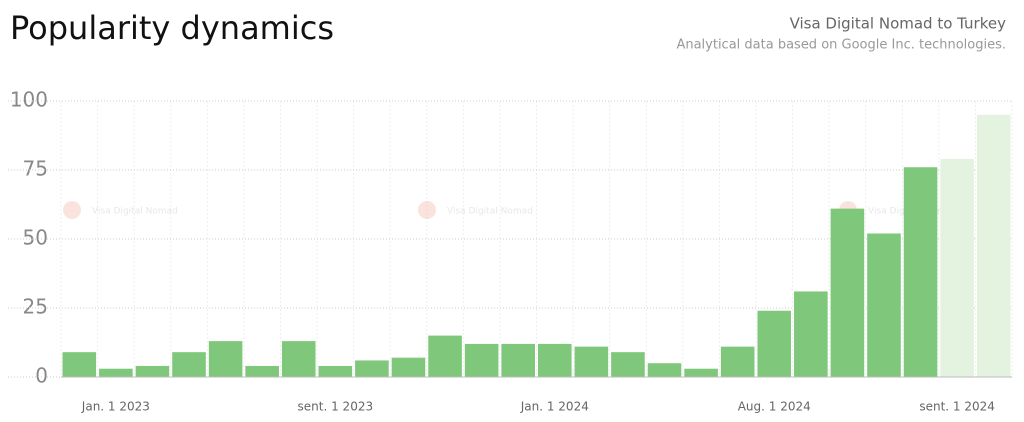  What do you see at coordinates (41, 376) in the screenshot?
I see `y-tick-label: 0` at bounding box center [41, 376].